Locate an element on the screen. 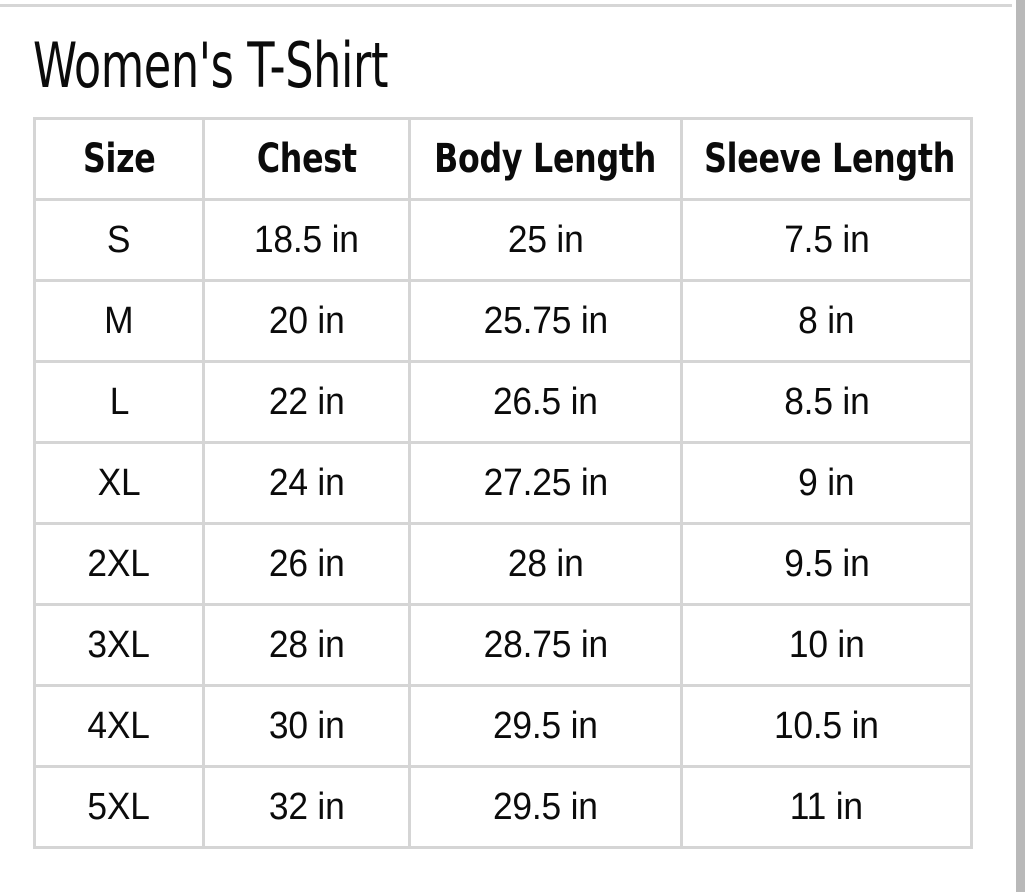  cell-sleeve-length-value: 10 in is located at coordinates (826, 644).